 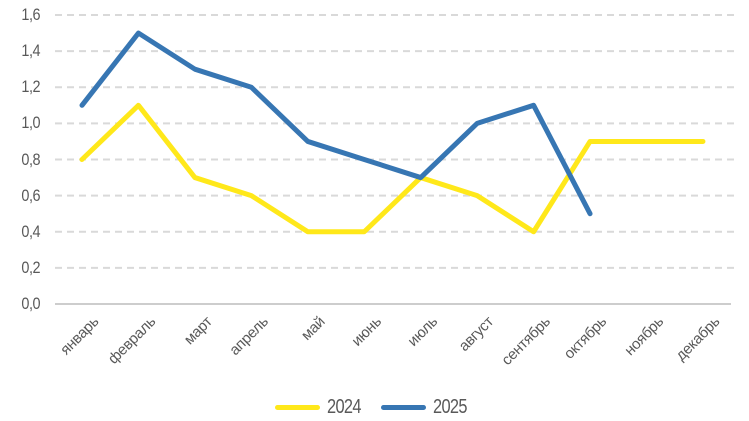 I want to click on y-tick-label: 0,2, so click(x=30, y=267).